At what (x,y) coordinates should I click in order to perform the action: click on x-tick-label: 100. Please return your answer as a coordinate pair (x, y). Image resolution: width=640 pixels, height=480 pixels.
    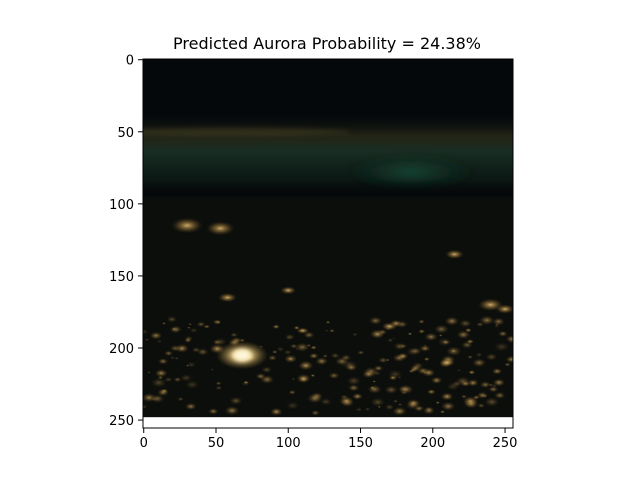
    Looking at the image, I should click on (288, 443).